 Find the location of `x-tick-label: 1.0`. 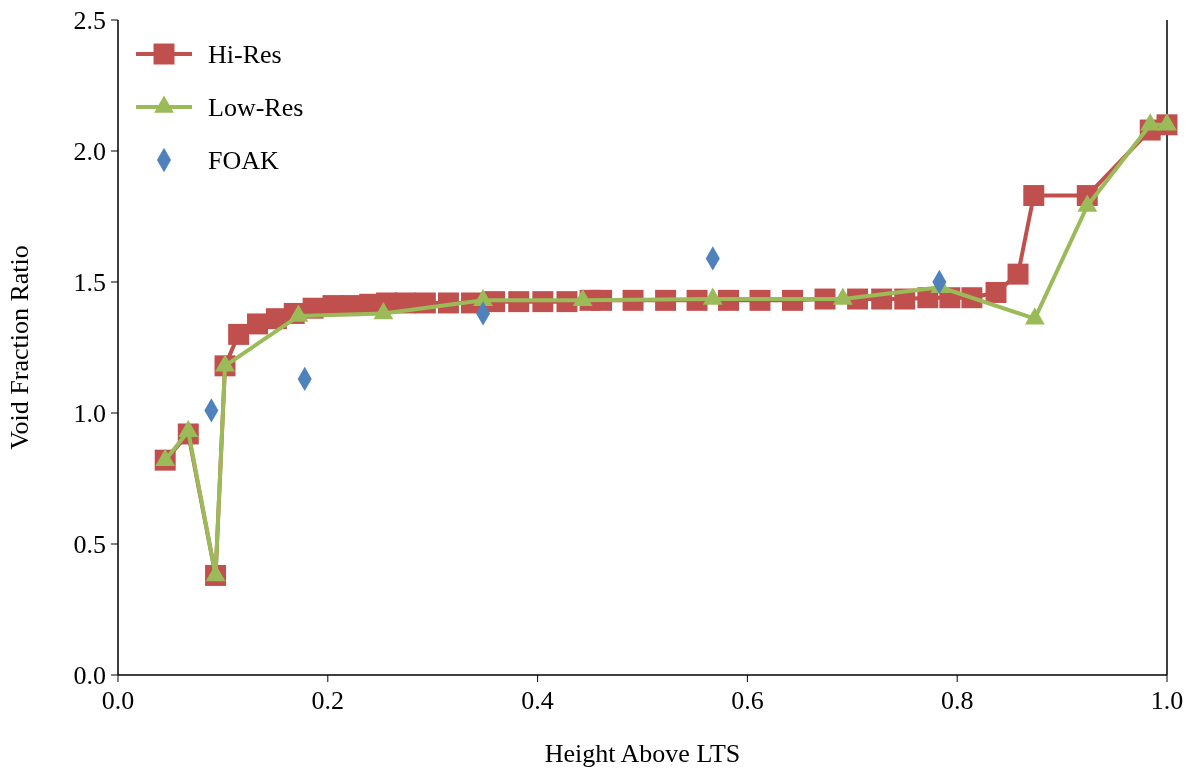

x-tick-label: 1.0 is located at coordinates (1167, 700).